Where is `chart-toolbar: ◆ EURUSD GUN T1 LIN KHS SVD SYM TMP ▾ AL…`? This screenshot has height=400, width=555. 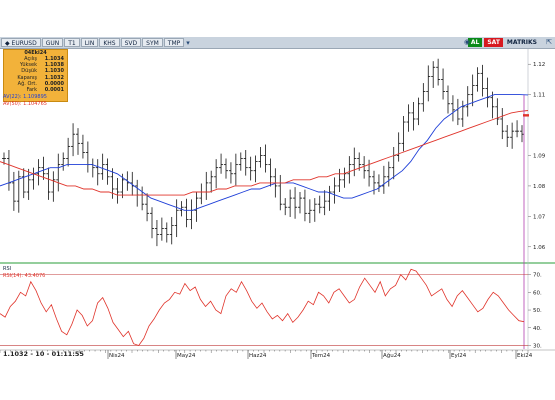 chart-toolbar: ◆ EURUSD GUN T1 LIN KHS SVD SYM TMP ▾ AL… is located at coordinates (277, 43).